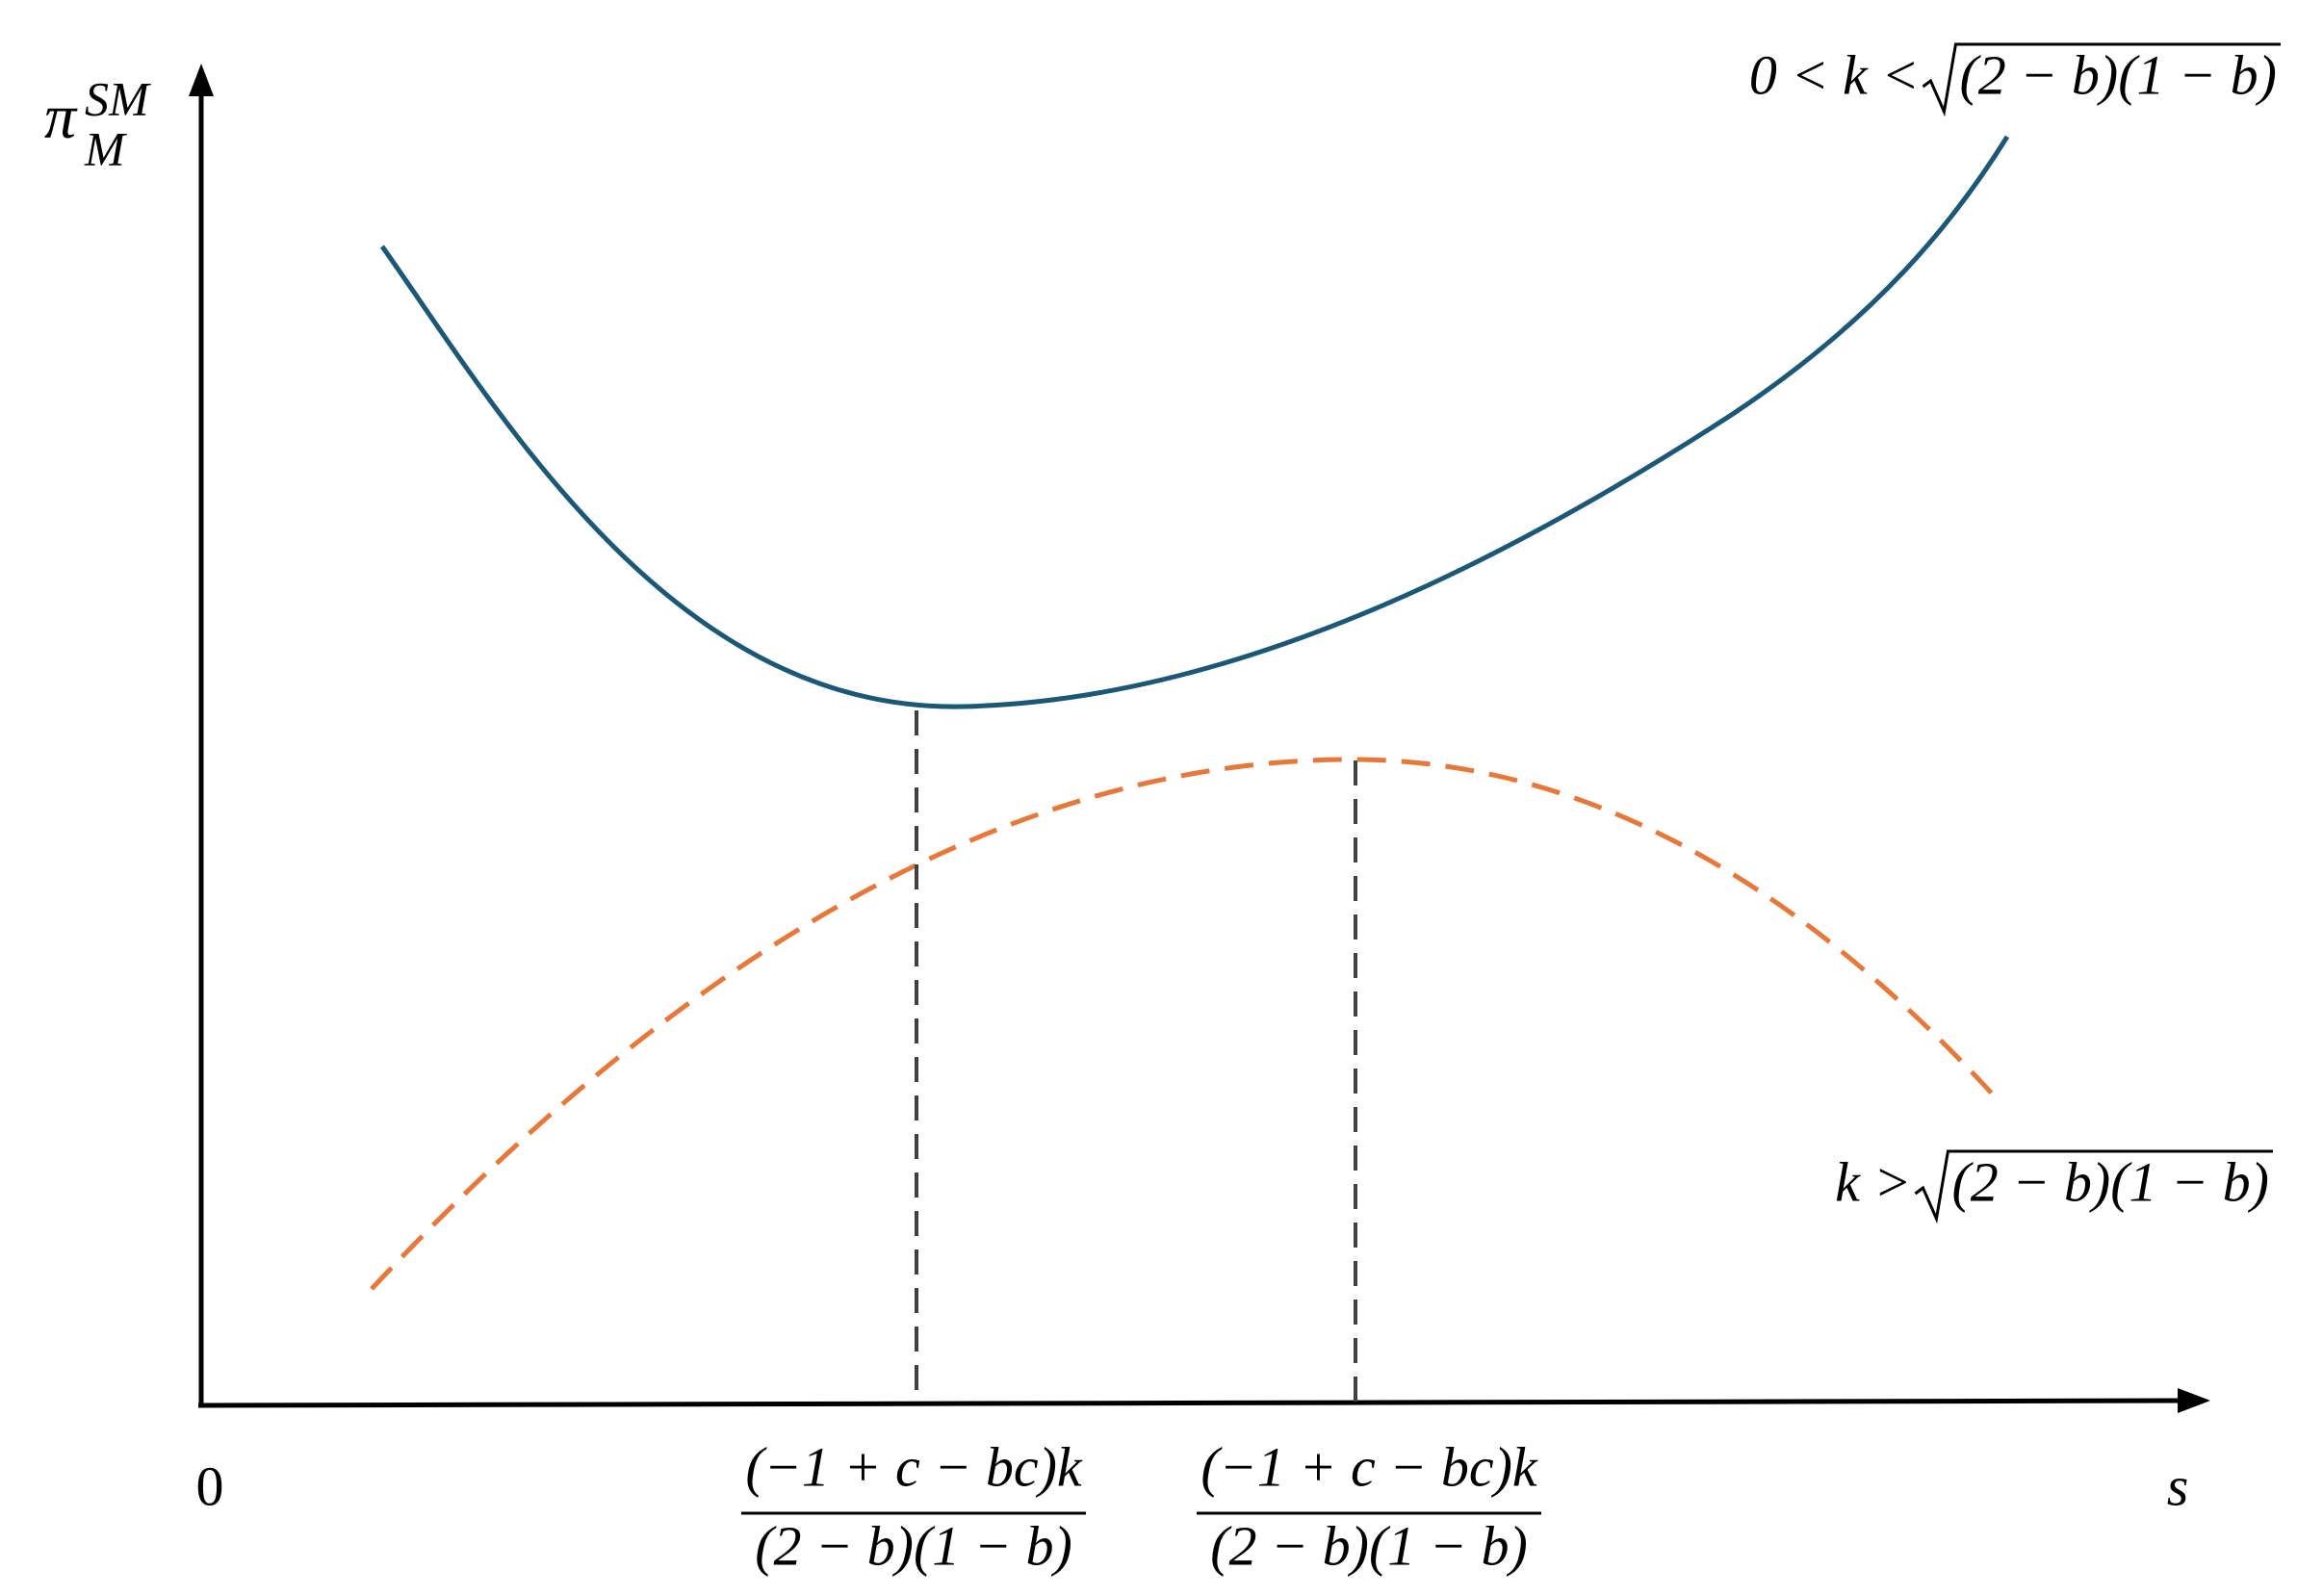  I want to click on curve-label-prefix: k >, so click(1873, 1182).